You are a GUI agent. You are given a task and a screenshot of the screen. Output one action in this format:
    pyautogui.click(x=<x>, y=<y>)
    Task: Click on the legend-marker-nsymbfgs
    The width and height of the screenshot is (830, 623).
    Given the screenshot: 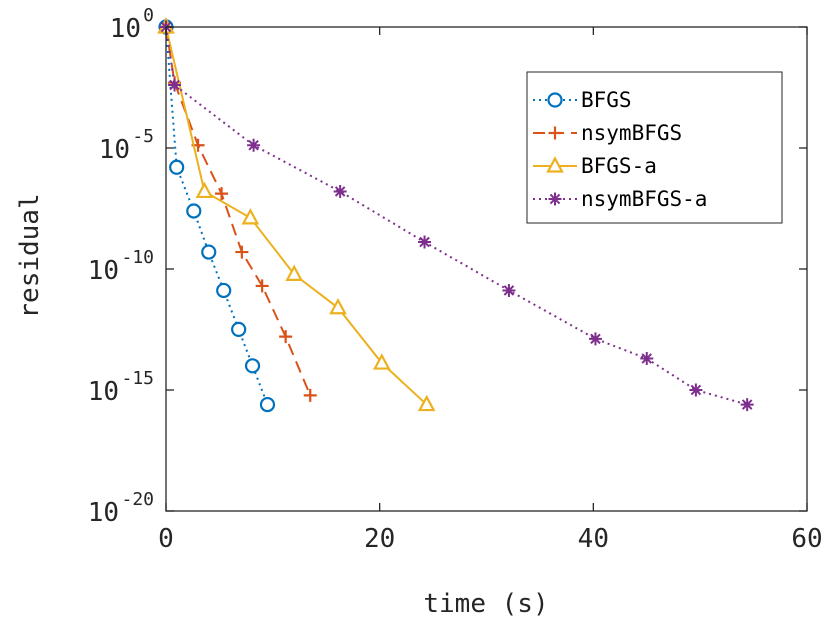 What is the action you would take?
    pyautogui.click(x=555, y=133)
    